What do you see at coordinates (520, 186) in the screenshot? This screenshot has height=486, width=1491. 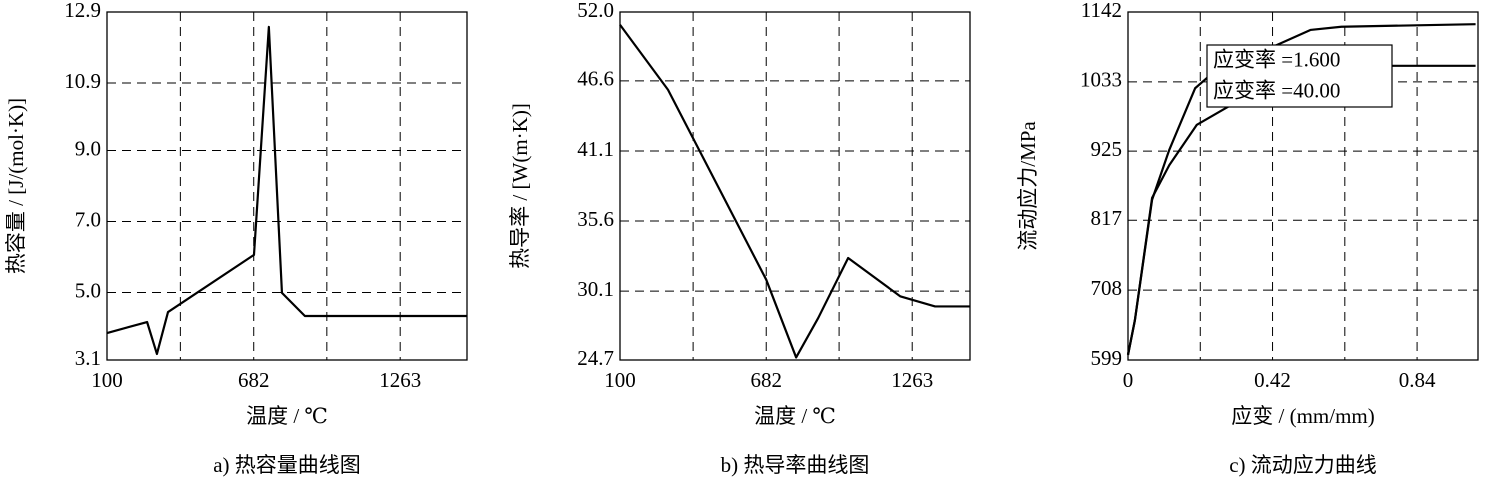 I see `y-axis-label: 热导率 / [W(m·K)]` at bounding box center [520, 186].